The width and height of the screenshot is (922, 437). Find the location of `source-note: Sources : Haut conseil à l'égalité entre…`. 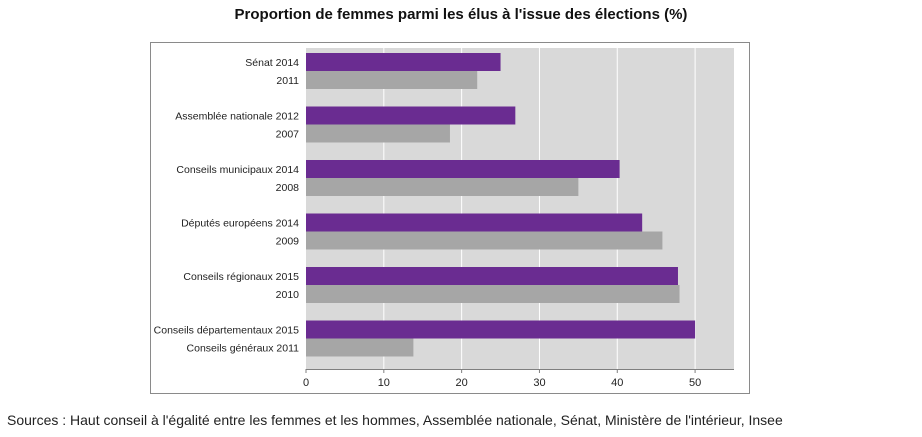

source-note: Sources : Haut conseil à l'égalité entre… is located at coordinates (395, 420).